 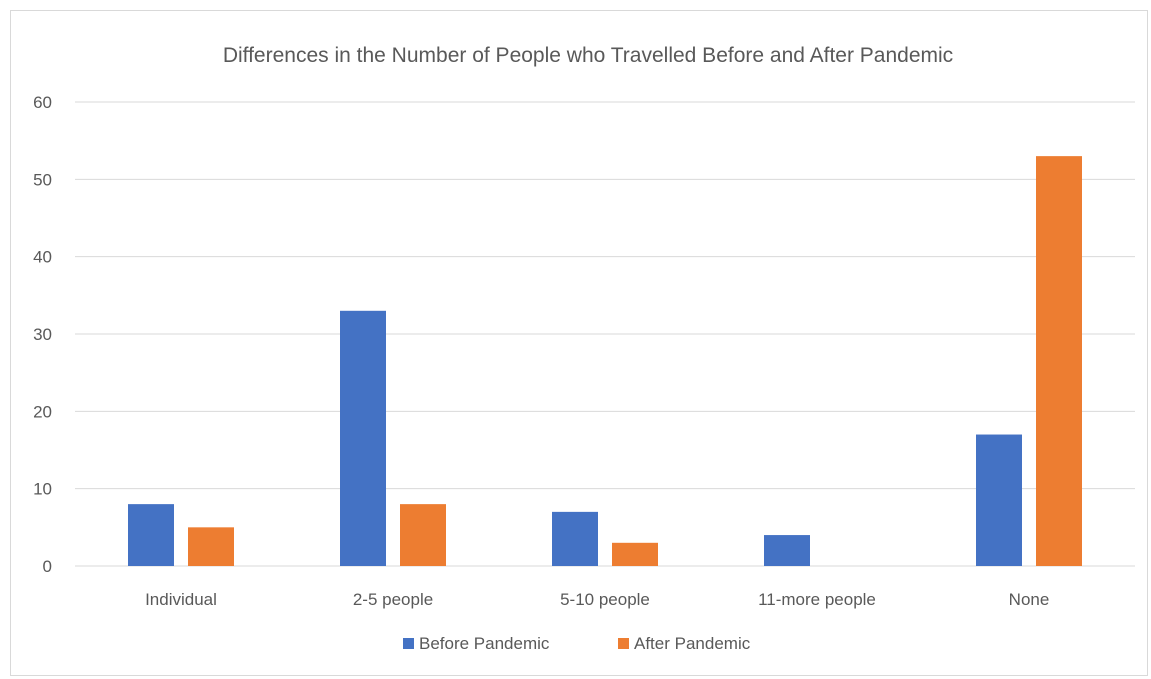 What do you see at coordinates (484, 643) in the screenshot?
I see `legend-label: Before Pandemic` at bounding box center [484, 643].